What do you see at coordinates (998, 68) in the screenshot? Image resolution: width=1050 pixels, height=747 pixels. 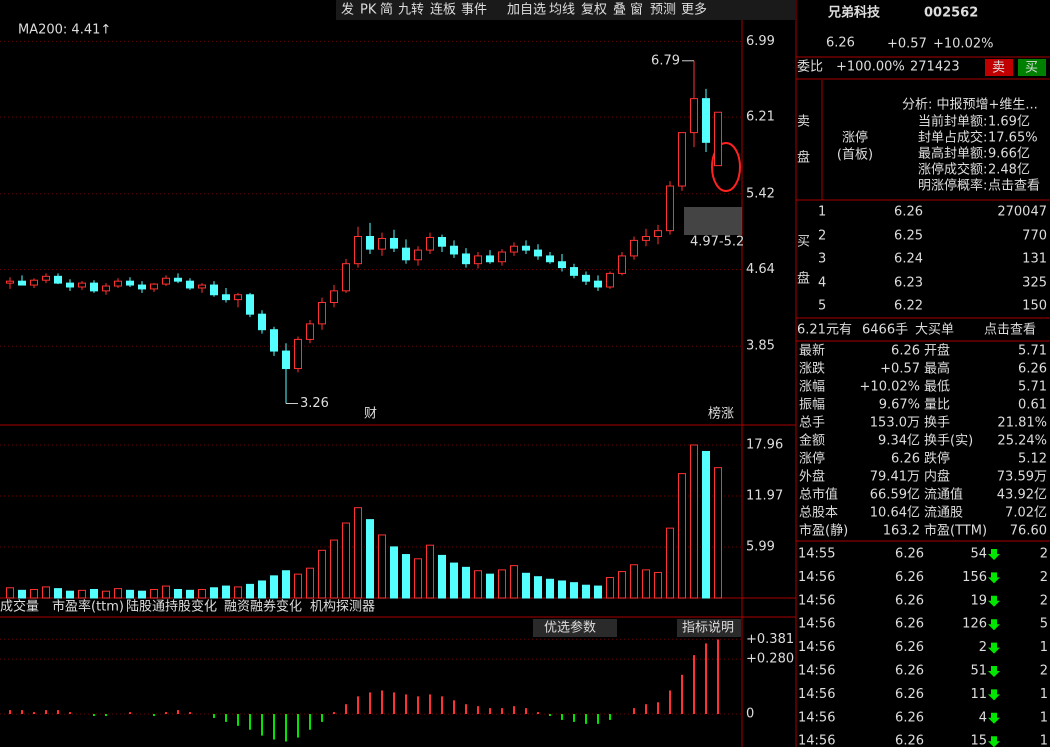 I see `sell-button: 卖` at bounding box center [998, 68].